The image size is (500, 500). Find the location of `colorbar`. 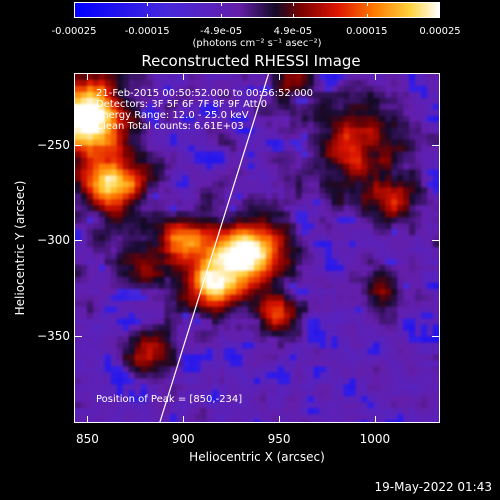

colorbar is located at coordinates (257, 10).